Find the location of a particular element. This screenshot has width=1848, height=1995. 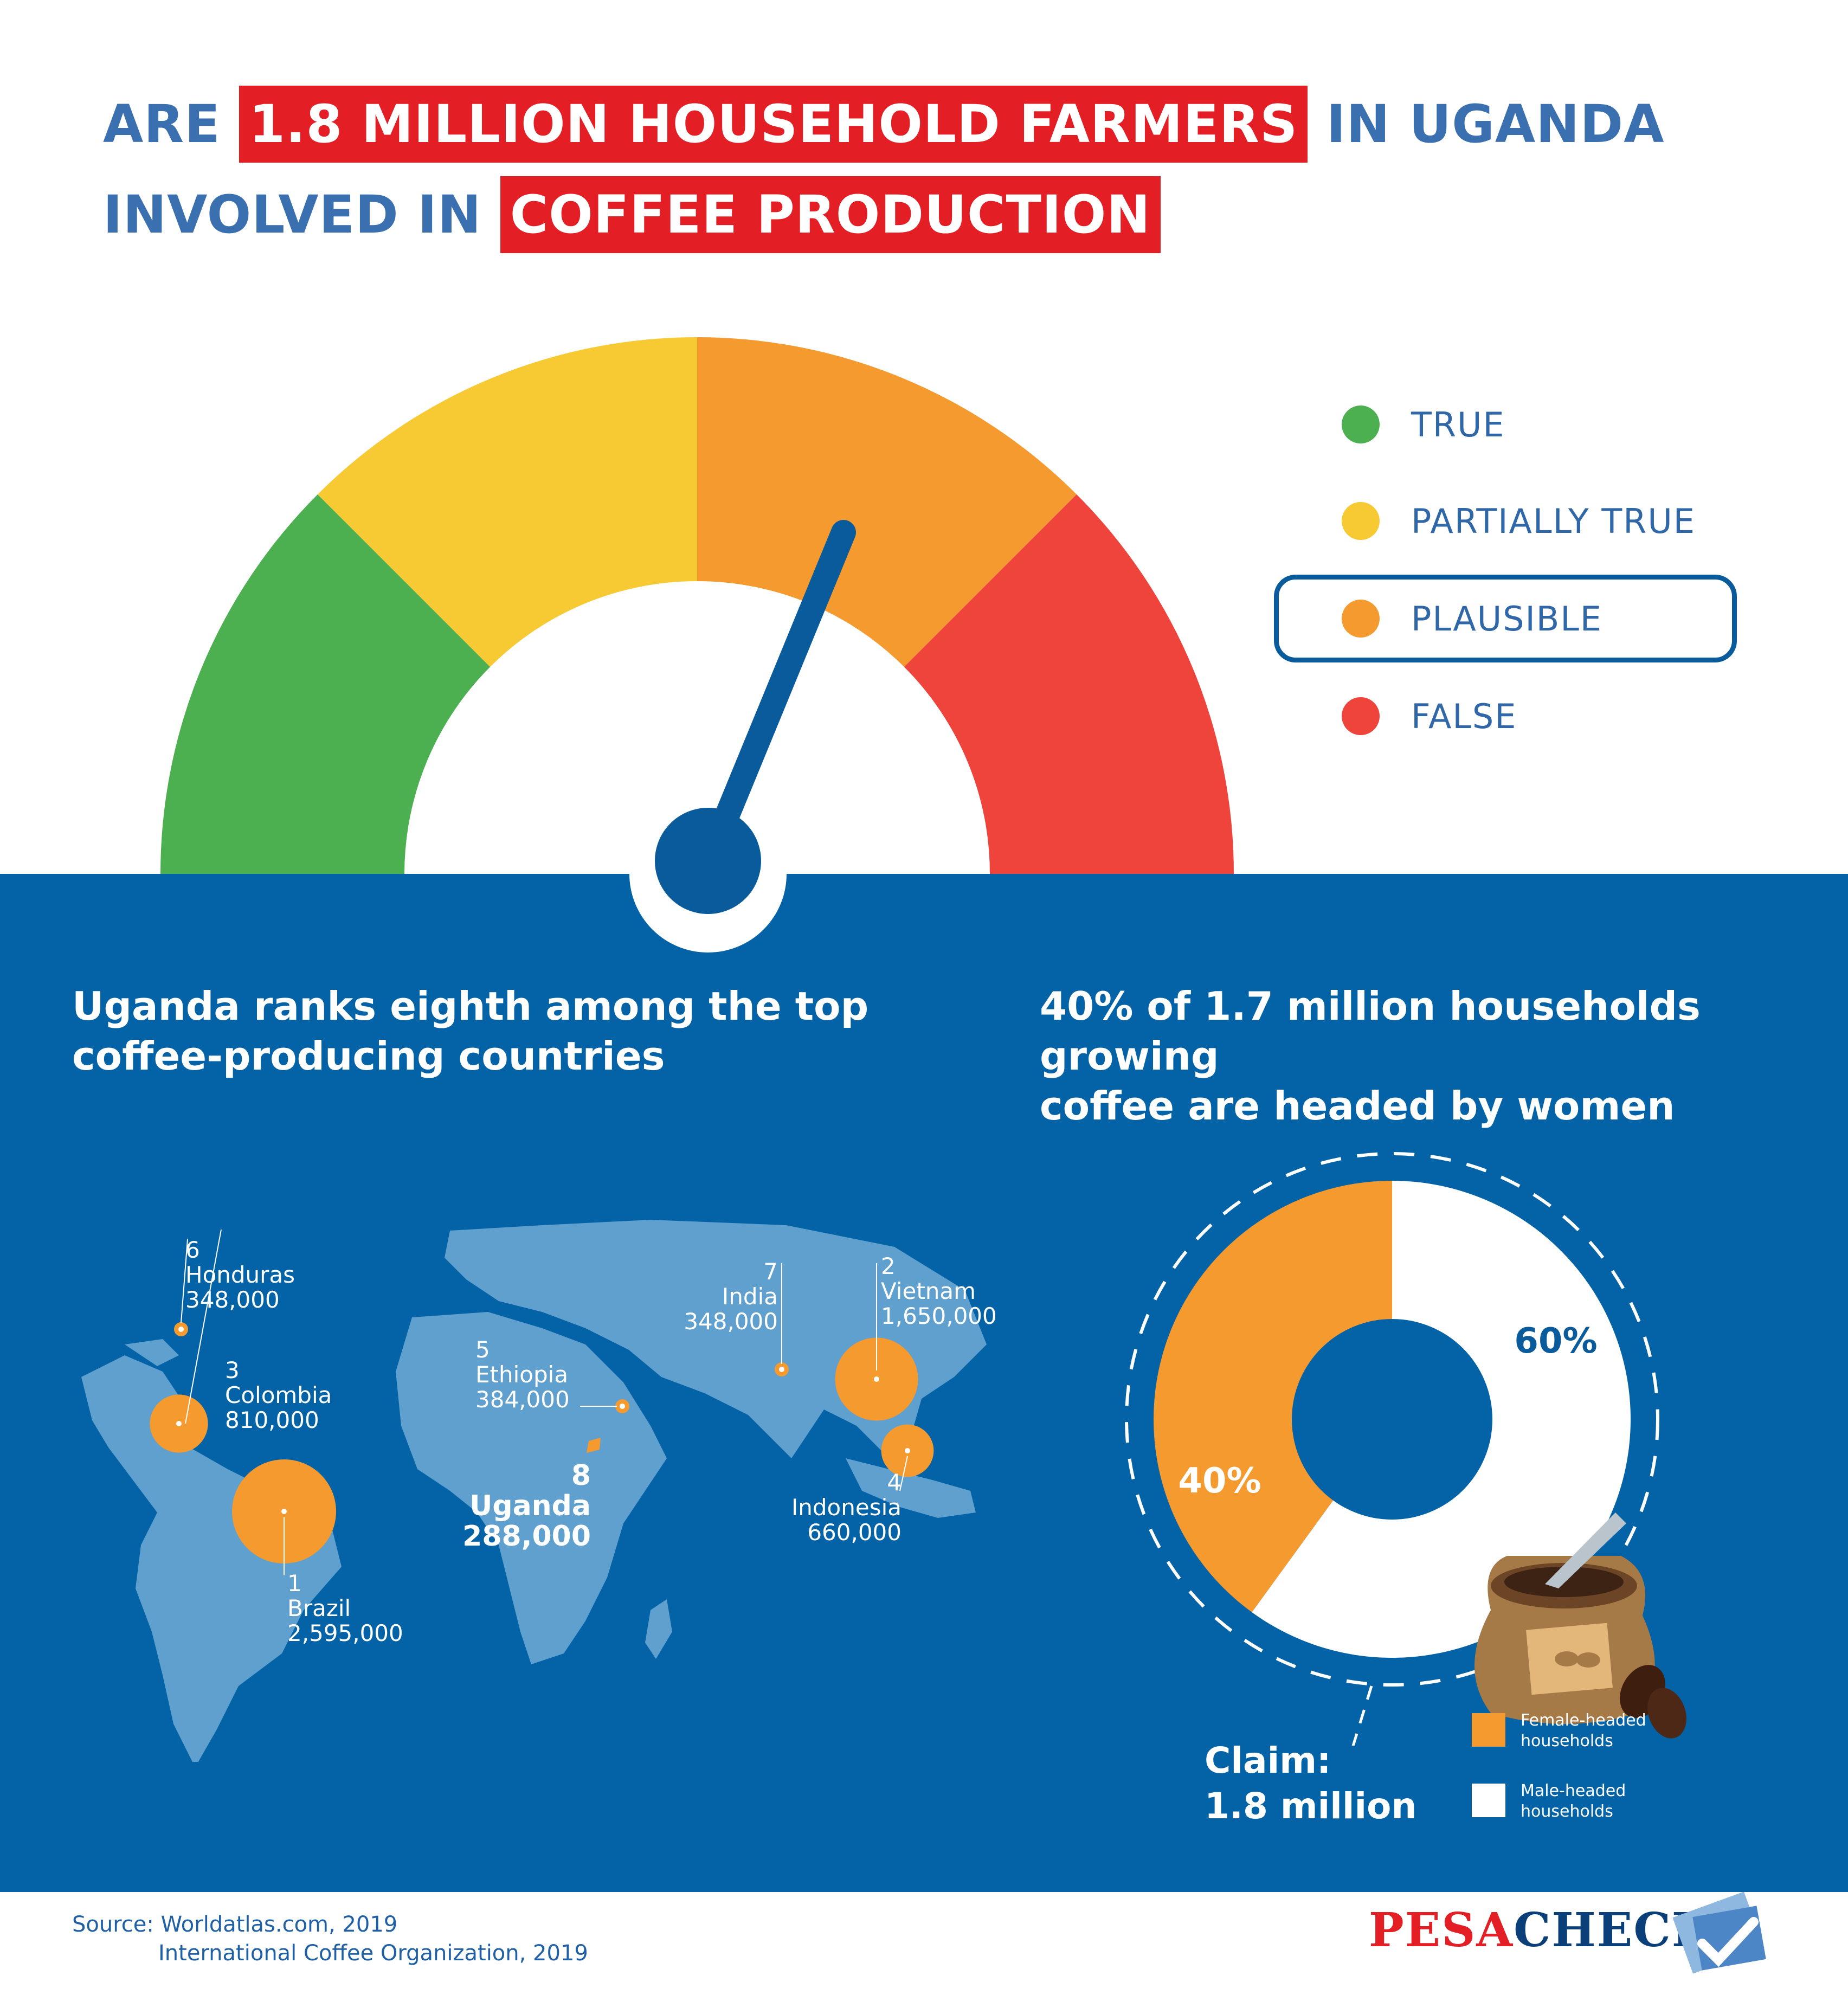

legend-item-partially-true: PARTIALLY TRUE is located at coordinates (1519, 521).